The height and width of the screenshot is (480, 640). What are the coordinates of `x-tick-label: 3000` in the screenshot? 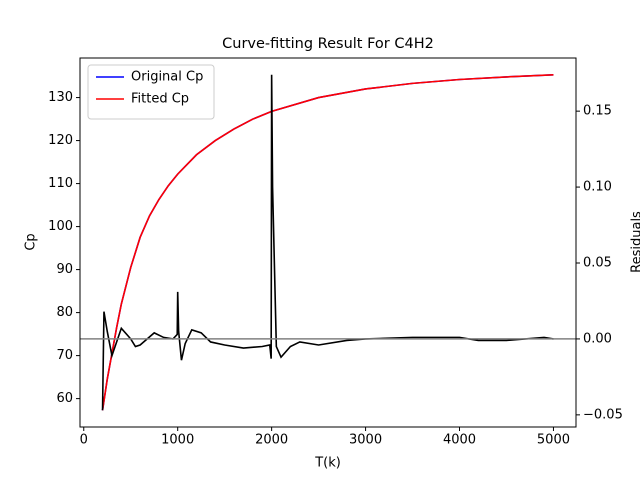 It's located at (365, 440).